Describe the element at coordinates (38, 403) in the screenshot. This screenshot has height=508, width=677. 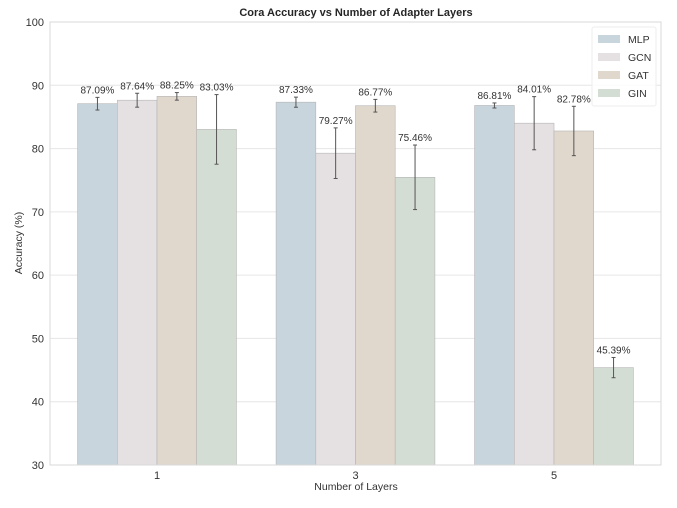
I see `y-tick-label: 40` at that location.